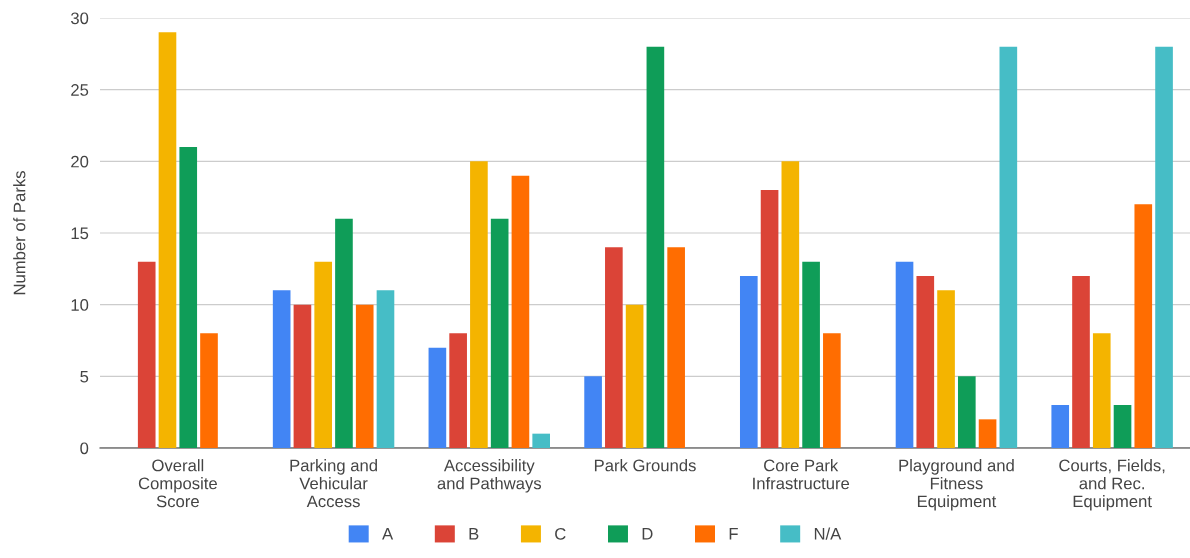  I want to click on y-tick-label: 30, so click(79, 18).